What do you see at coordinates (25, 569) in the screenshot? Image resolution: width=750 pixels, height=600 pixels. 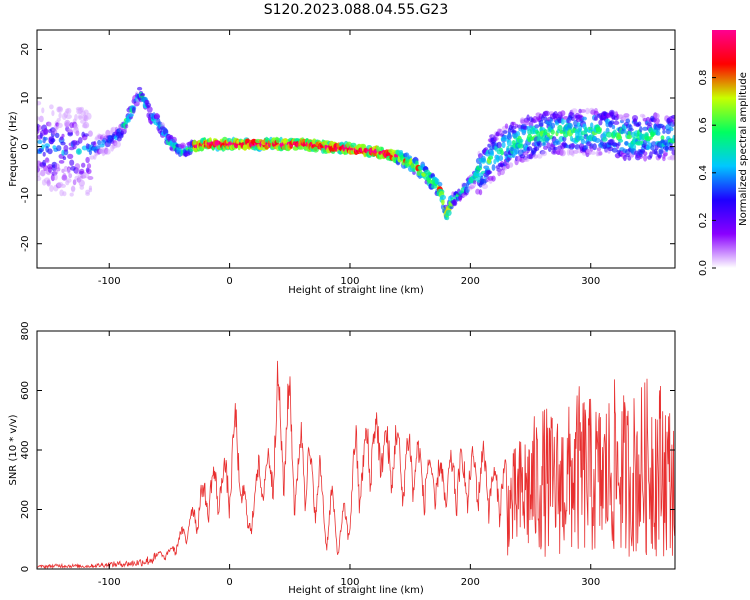 I see `y-tick-label: 0` at bounding box center [25, 569].